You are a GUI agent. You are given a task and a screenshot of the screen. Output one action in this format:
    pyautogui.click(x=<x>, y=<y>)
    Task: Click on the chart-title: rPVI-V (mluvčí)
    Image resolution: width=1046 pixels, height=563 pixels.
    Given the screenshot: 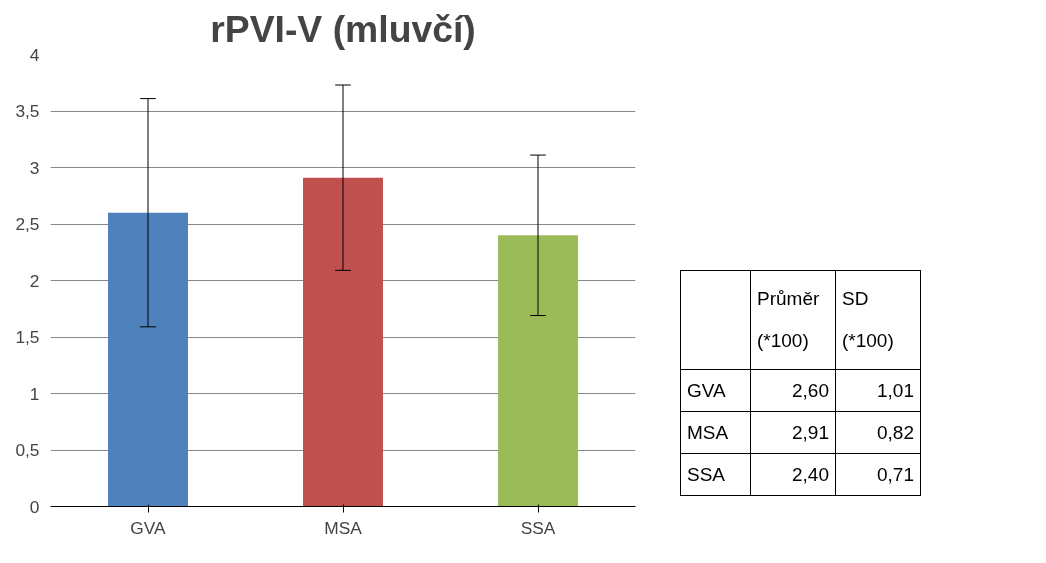 What is the action you would take?
    pyautogui.click(x=343, y=28)
    